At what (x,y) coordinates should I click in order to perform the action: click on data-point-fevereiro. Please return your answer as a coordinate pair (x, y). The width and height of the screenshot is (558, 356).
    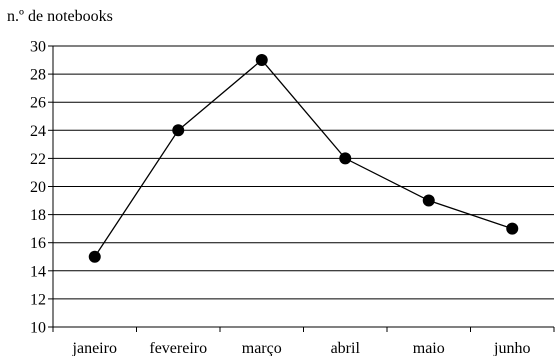
    Looking at the image, I should click on (178, 130).